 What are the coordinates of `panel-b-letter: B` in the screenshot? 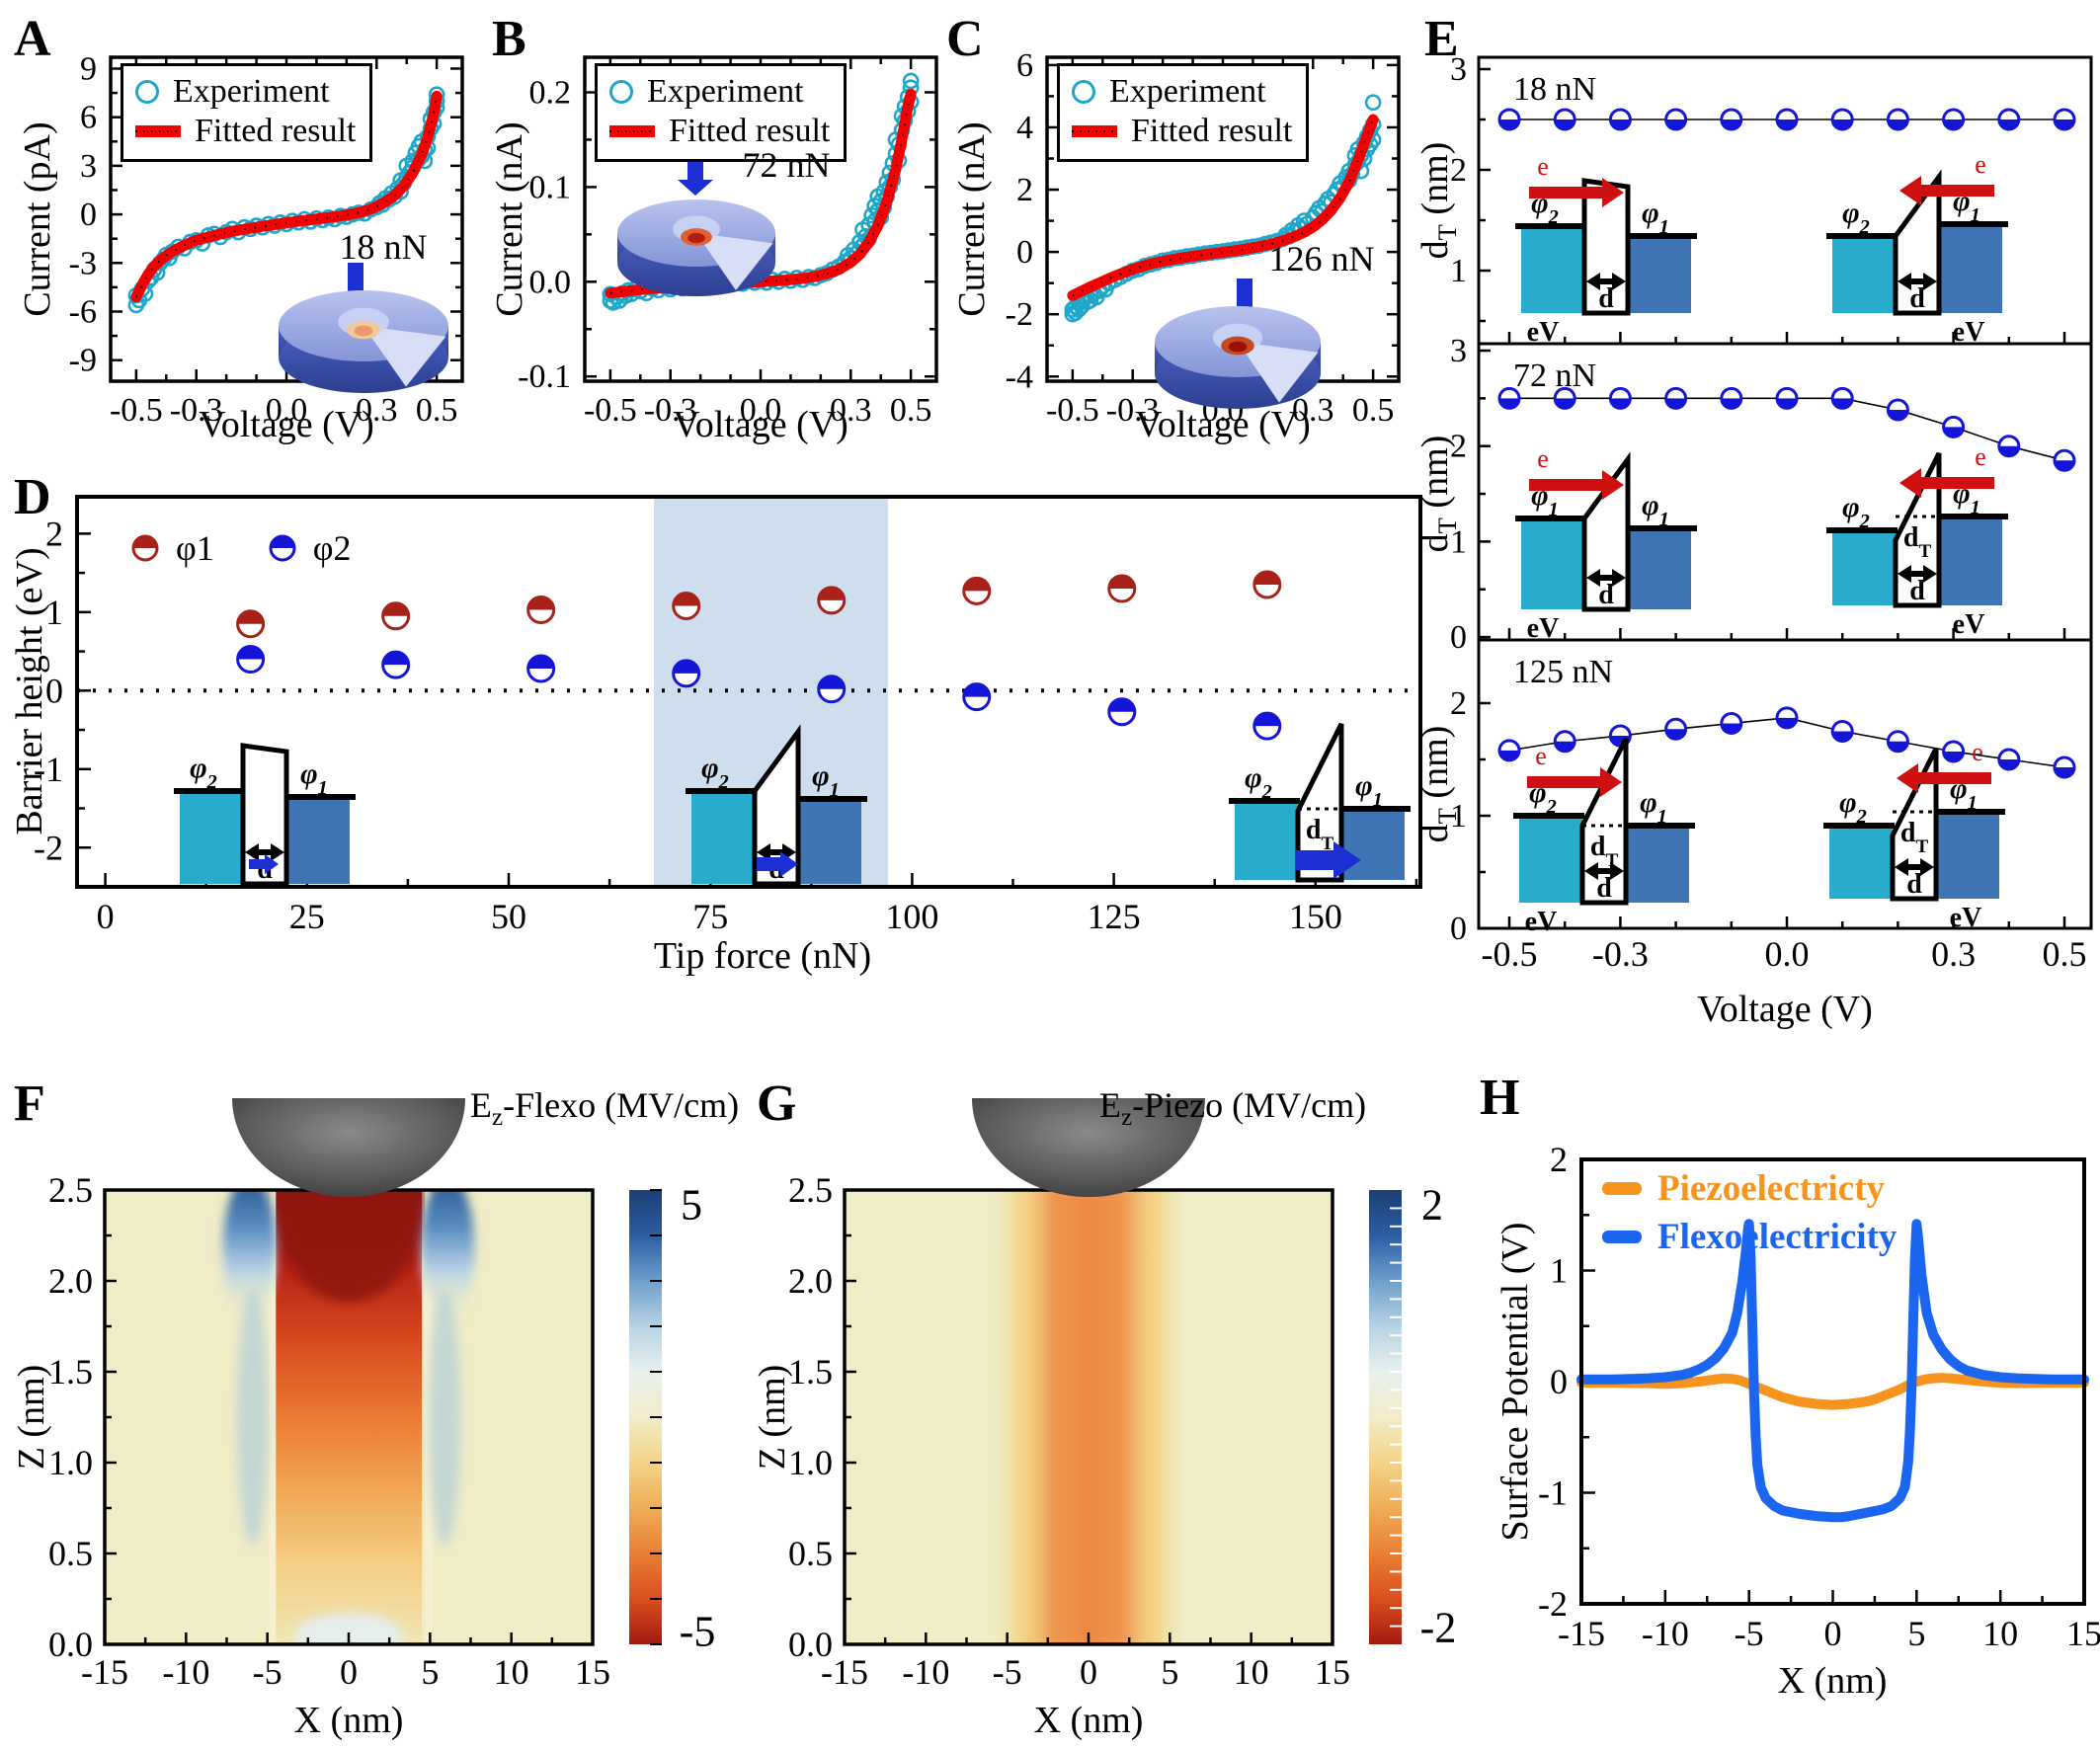 It's located at (509, 39).